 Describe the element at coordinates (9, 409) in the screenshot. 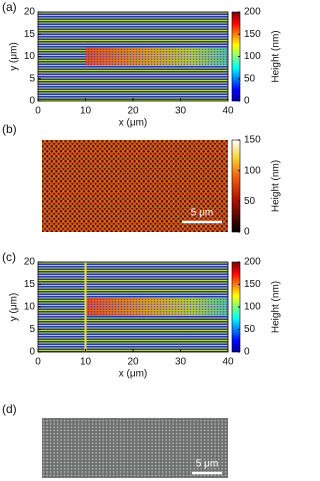

I see `panel-label: (d)` at that location.